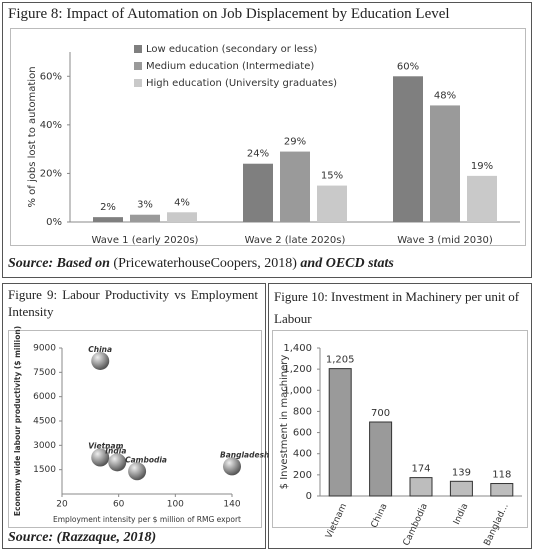 The width and height of the screenshot is (534, 551). Describe the element at coordinates (445, 95) in the screenshot. I see `value-label: 48%` at that location.